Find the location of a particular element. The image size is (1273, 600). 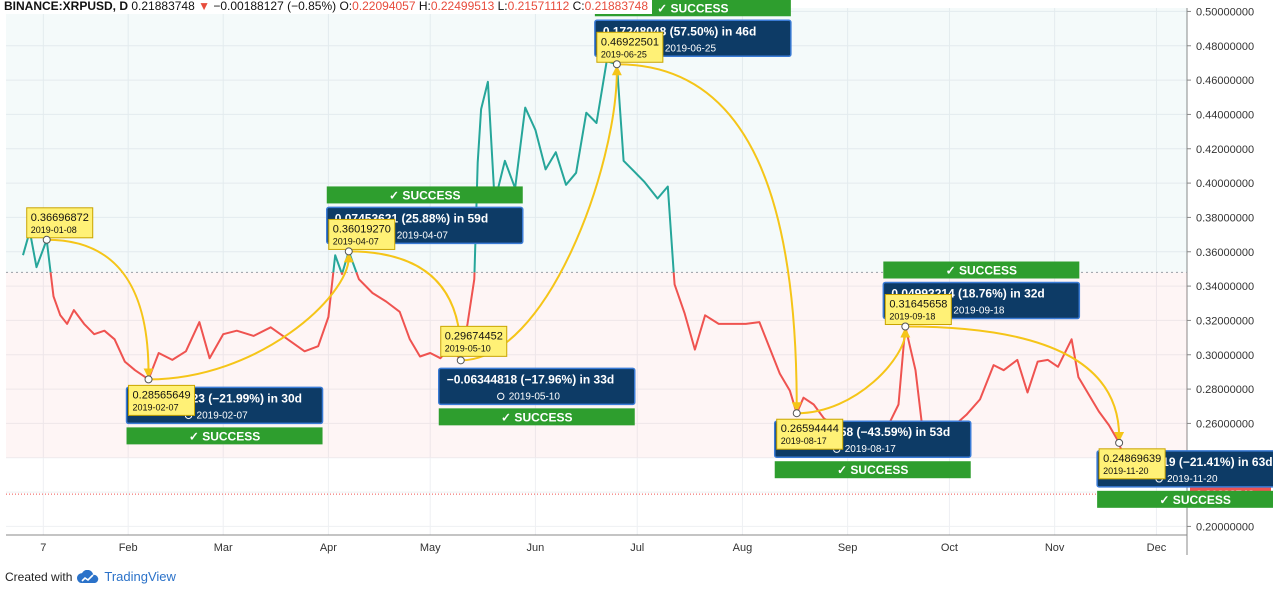

y-tick-label: 0.30000000 is located at coordinates (1225, 356).